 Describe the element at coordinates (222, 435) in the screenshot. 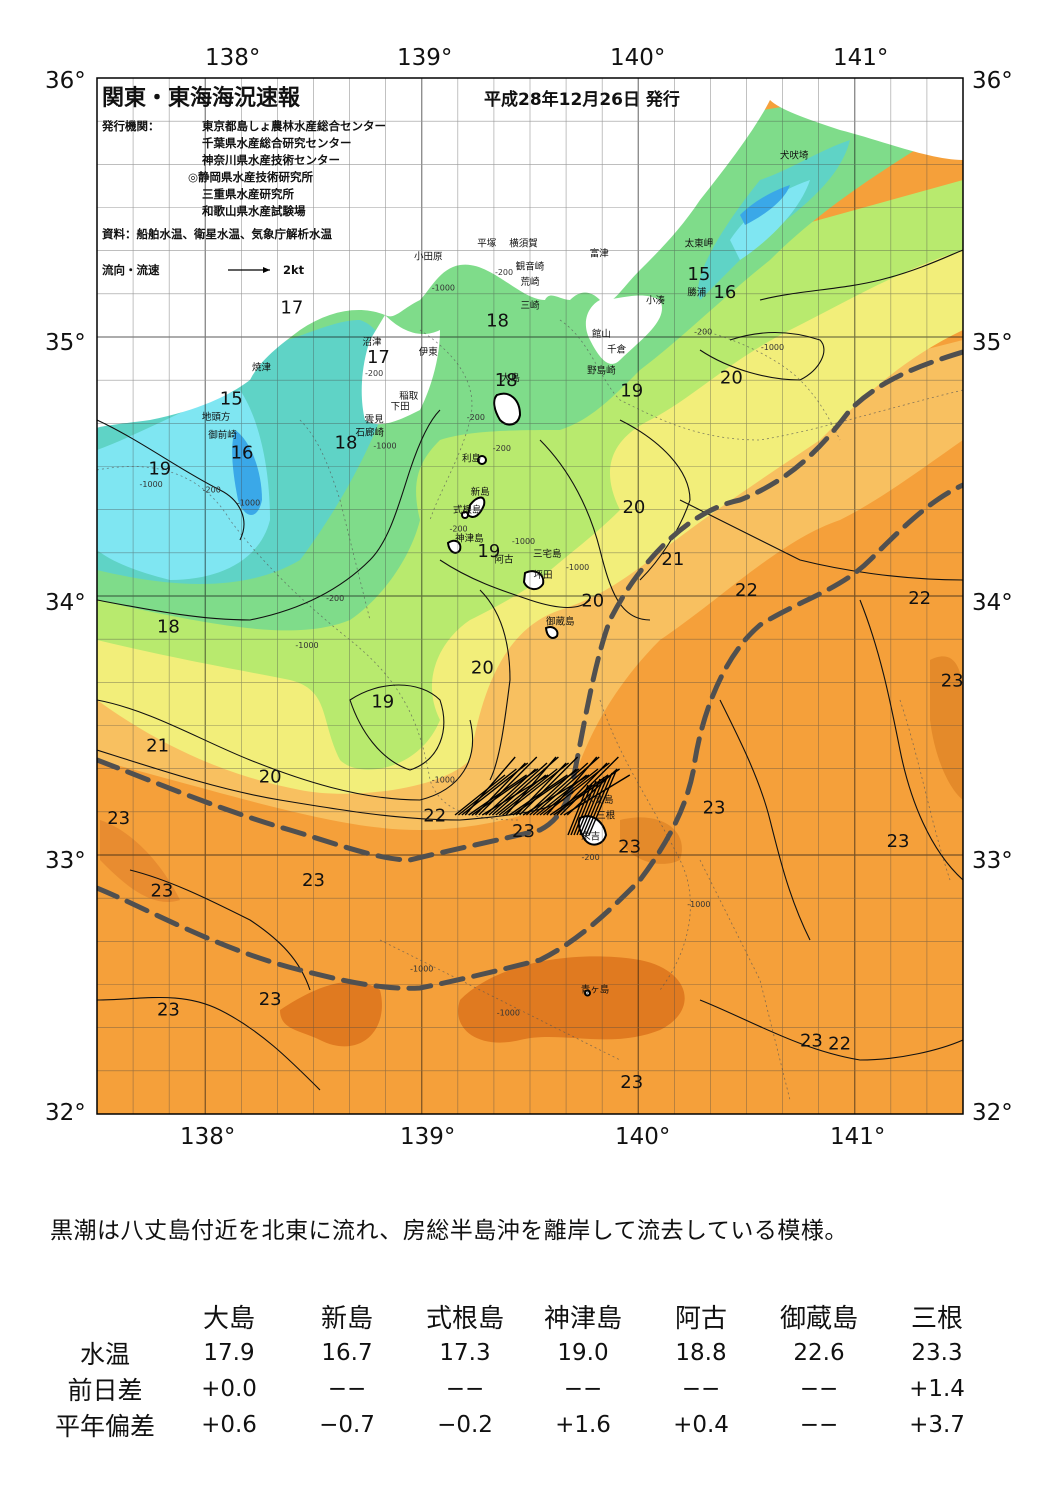

I see `place-label: 御前崎` at that location.